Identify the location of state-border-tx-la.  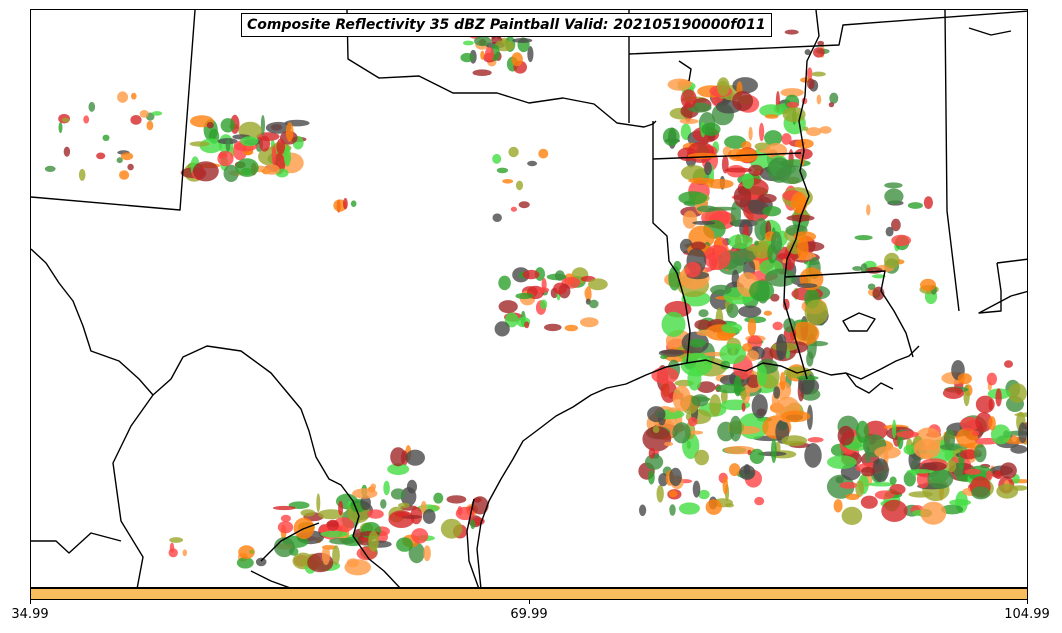
(671, 261).